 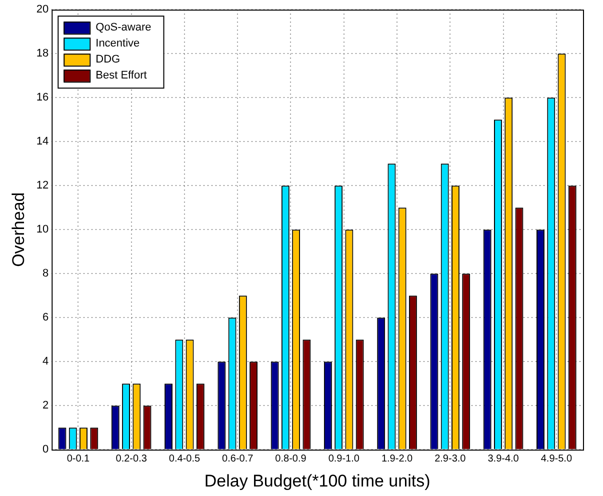 What do you see at coordinates (42, 186) in the screenshot?
I see `y-tick-label: 12` at bounding box center [42, 186].